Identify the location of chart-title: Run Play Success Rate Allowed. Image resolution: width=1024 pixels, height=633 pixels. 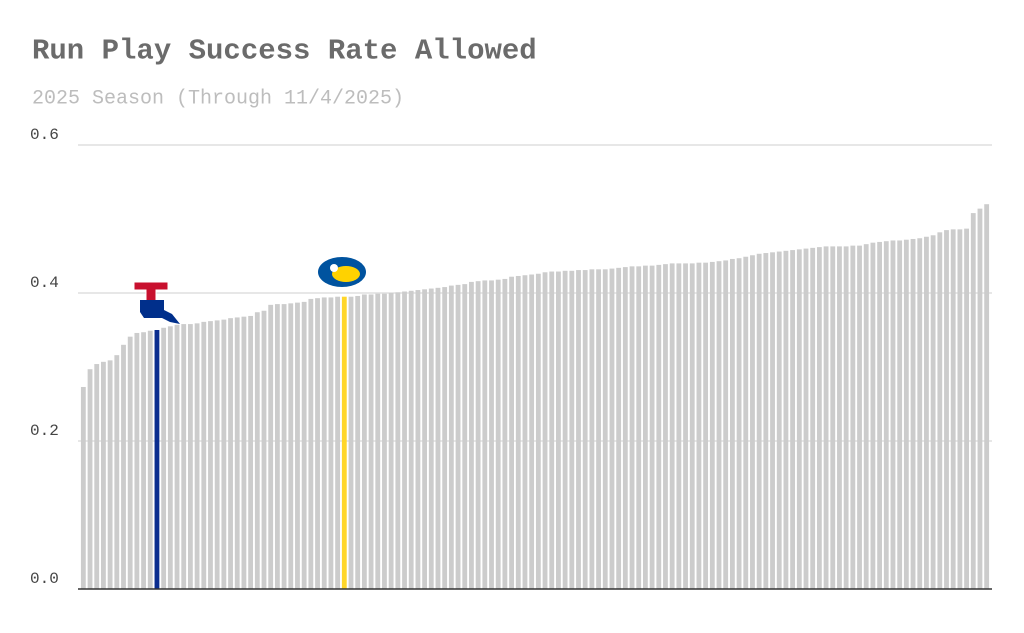
(284, 51).